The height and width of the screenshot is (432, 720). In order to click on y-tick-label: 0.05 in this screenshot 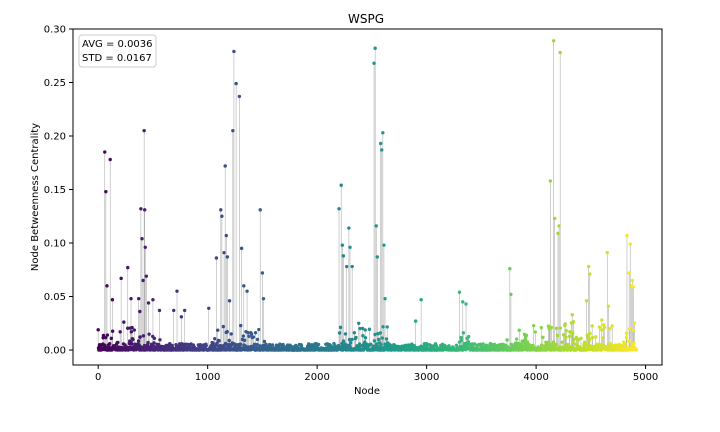, I will do `click(55, 297)`.